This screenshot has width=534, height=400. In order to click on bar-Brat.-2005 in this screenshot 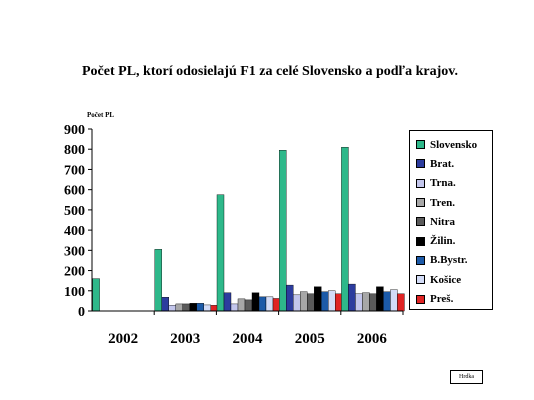, I will do `click(290, 298)`.